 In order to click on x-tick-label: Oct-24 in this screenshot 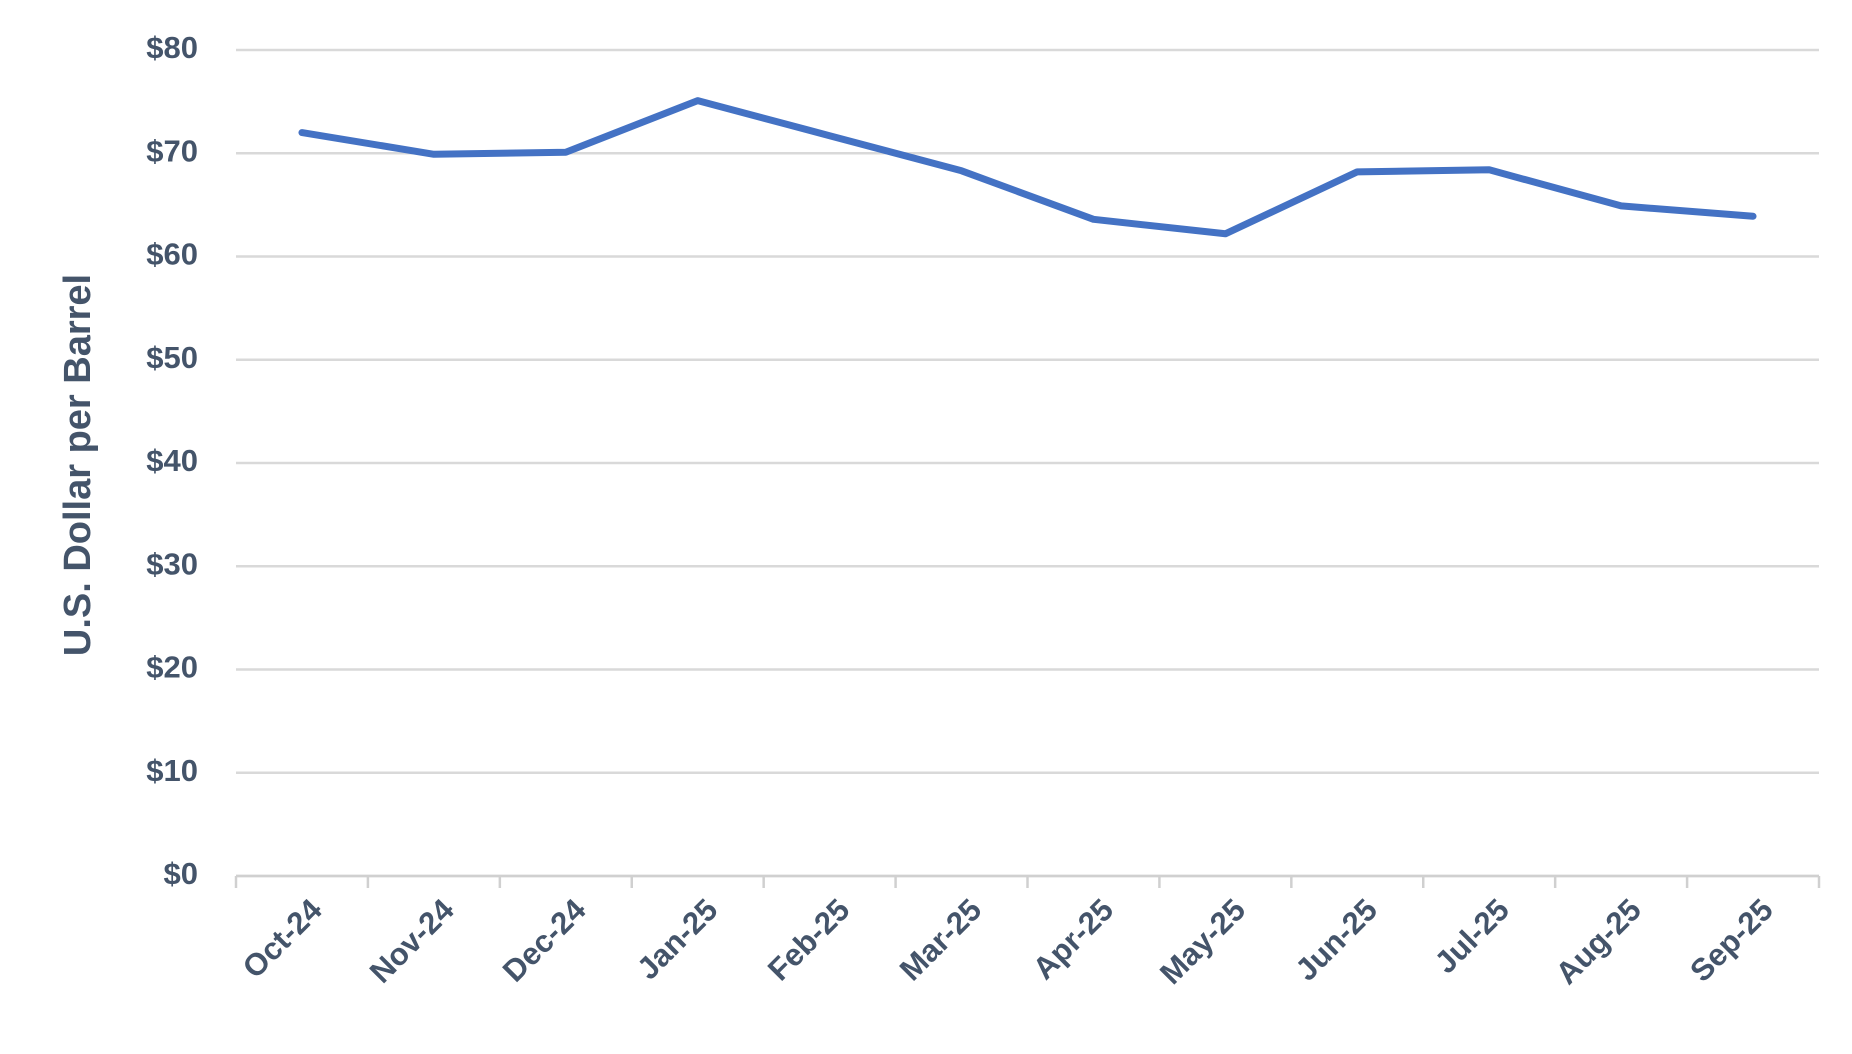, I will do `click(283, 938)`.